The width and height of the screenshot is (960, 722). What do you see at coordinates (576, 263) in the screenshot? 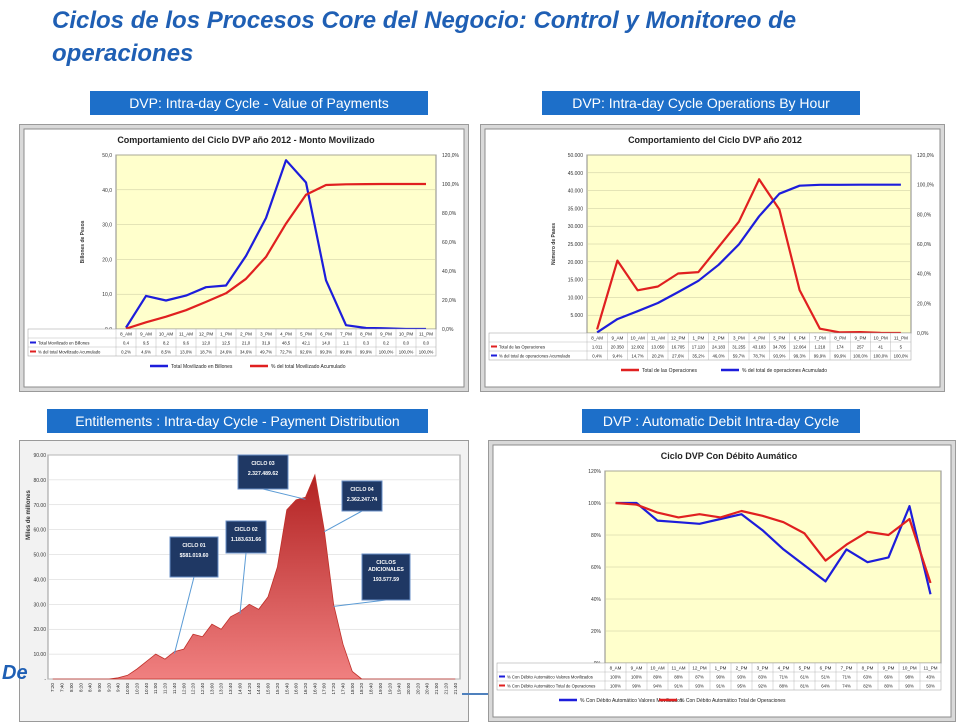
I see `y-tick-label: 20.000` at bounding box center [576, 263].